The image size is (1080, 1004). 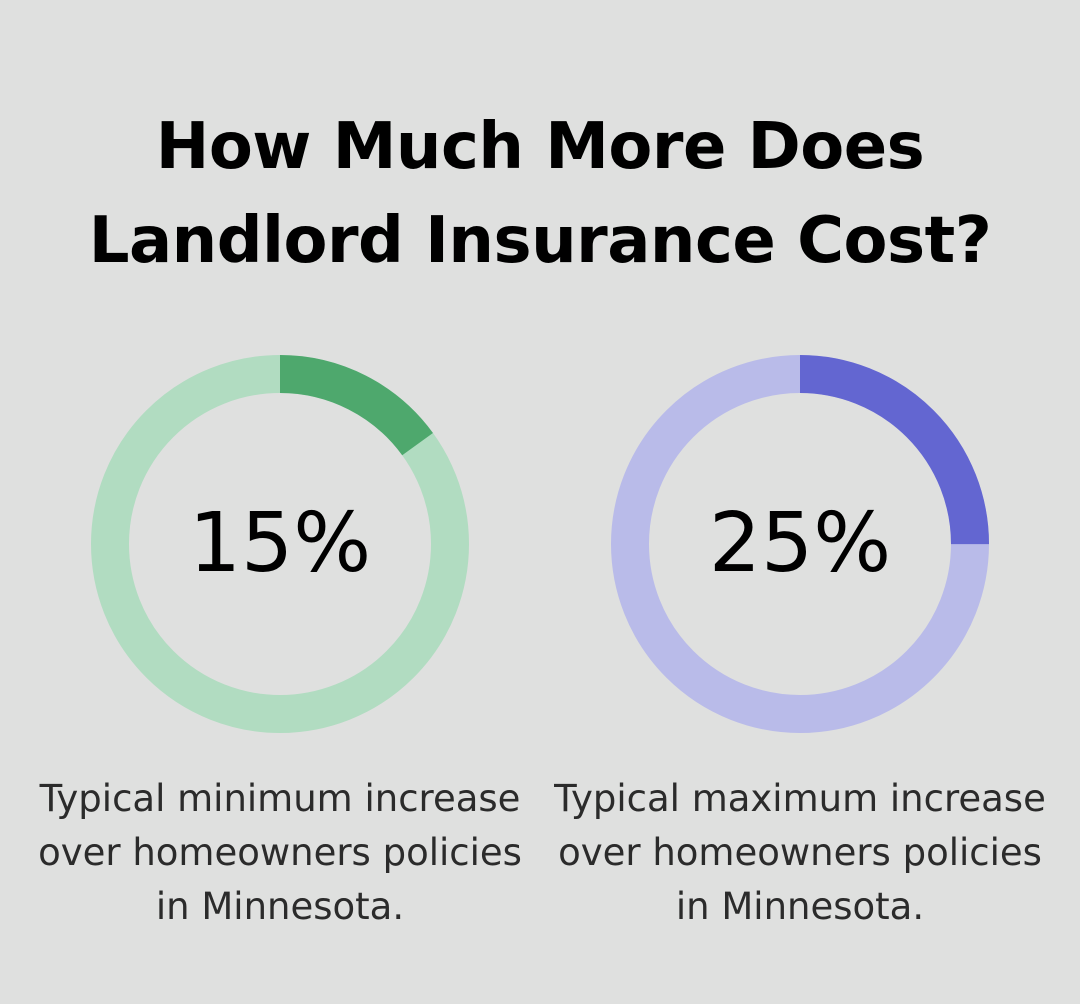 I want to click on donut-chart-minimum: 15%, so click(x=280, y=544).